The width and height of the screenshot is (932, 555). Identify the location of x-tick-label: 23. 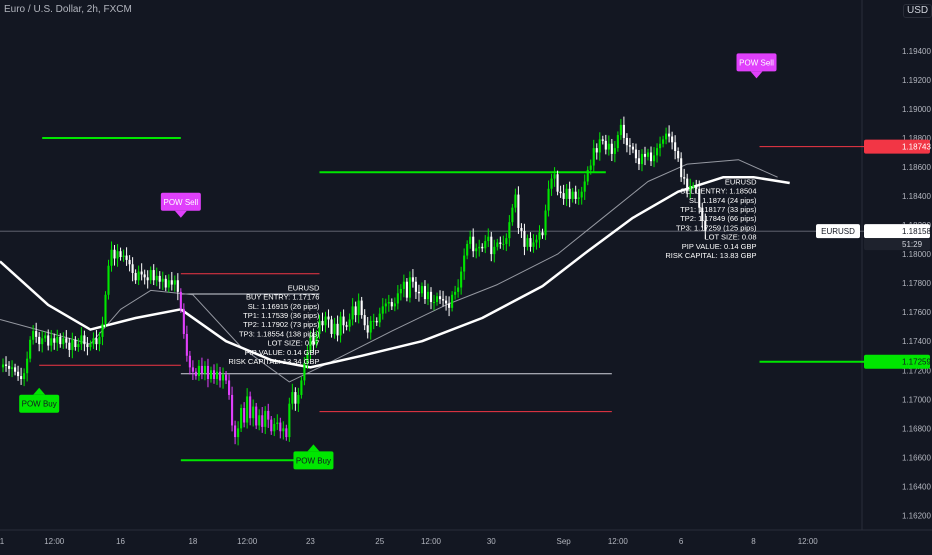
(310, 541).